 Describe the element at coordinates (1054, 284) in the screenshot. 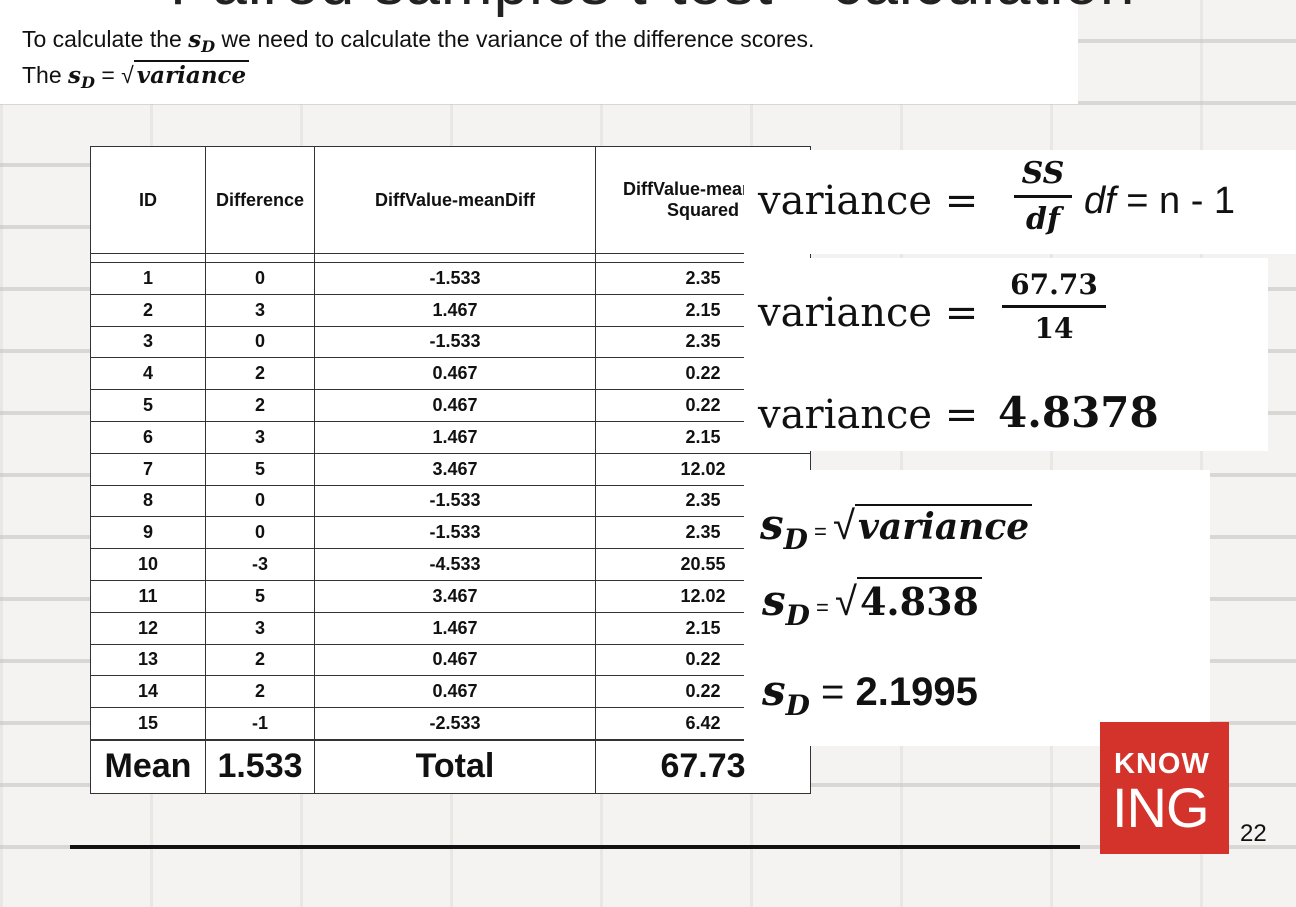

I see `fraction-numerator-value: 67.73` at that location.